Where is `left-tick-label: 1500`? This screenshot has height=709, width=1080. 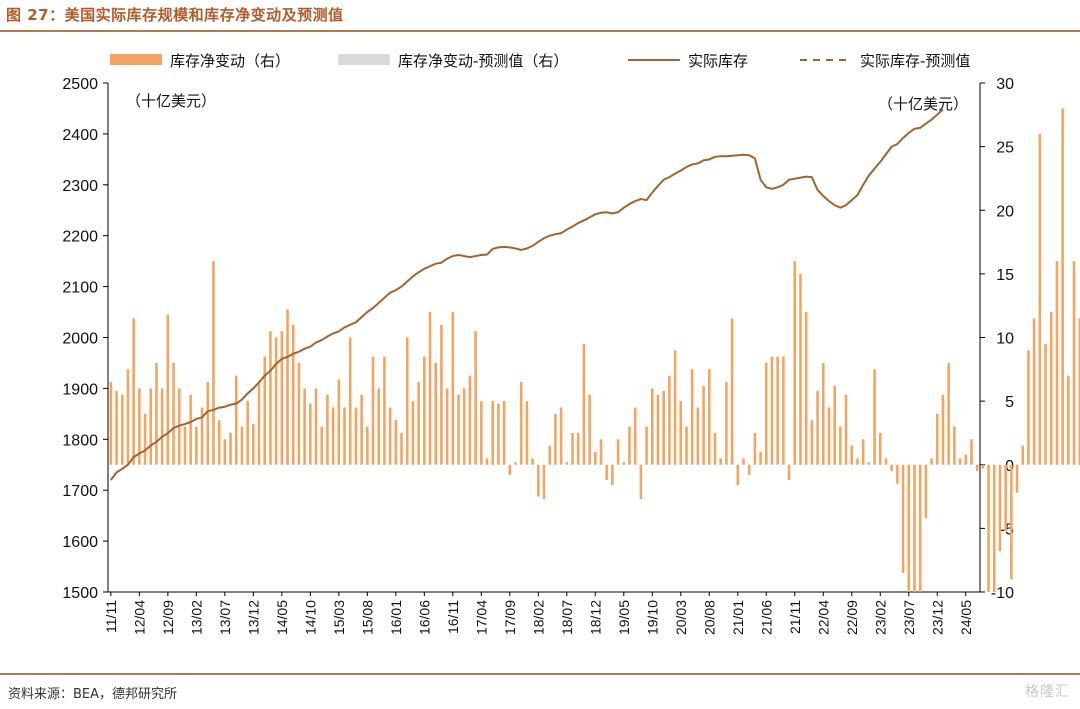
left-tick-label: 1500 is located at coordinates (80, 593).